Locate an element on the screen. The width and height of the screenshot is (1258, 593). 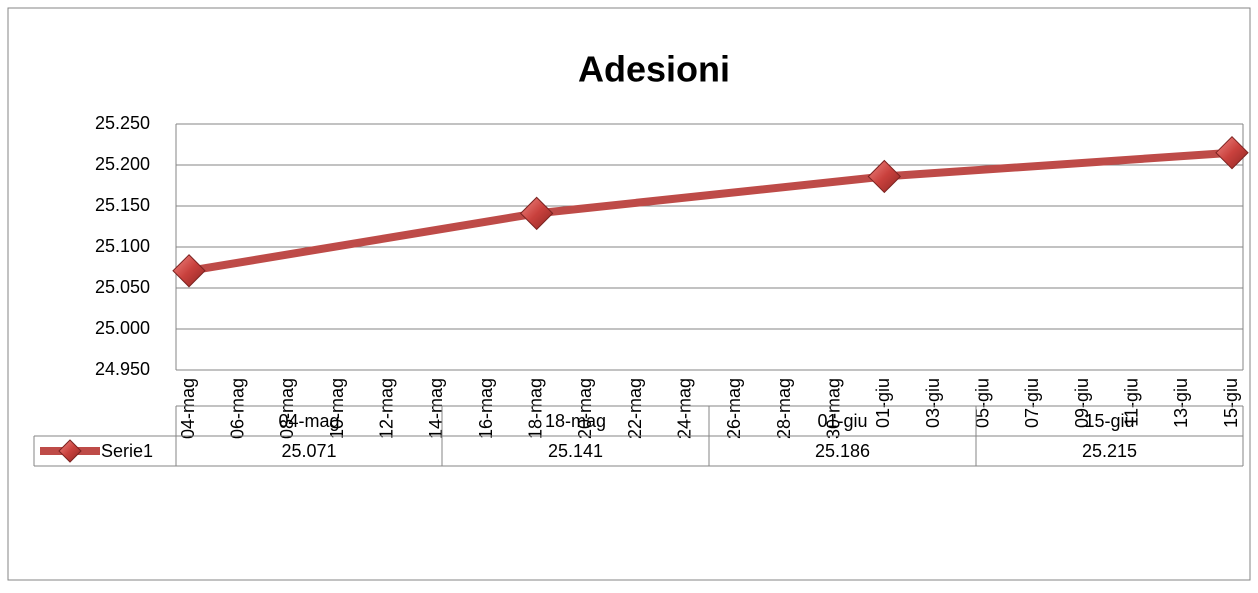
x-tick-label: 09-giu is located at coordinates (1082, 403).